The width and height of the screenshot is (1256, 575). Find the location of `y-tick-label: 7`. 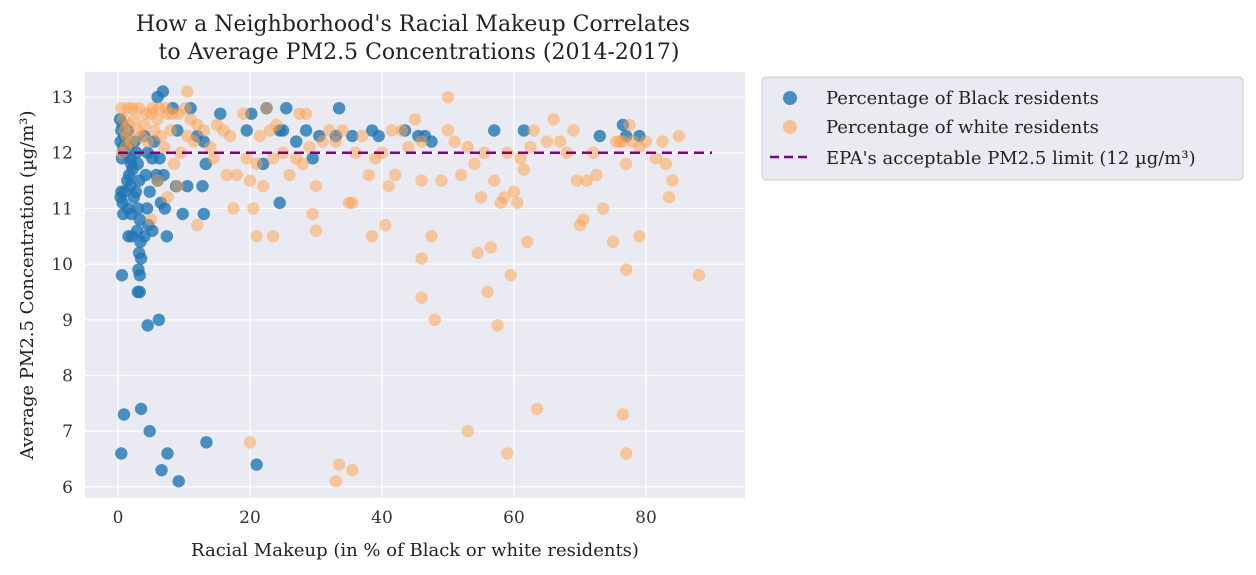

y-tick-label: 7 is located at coordinates (67, 432).